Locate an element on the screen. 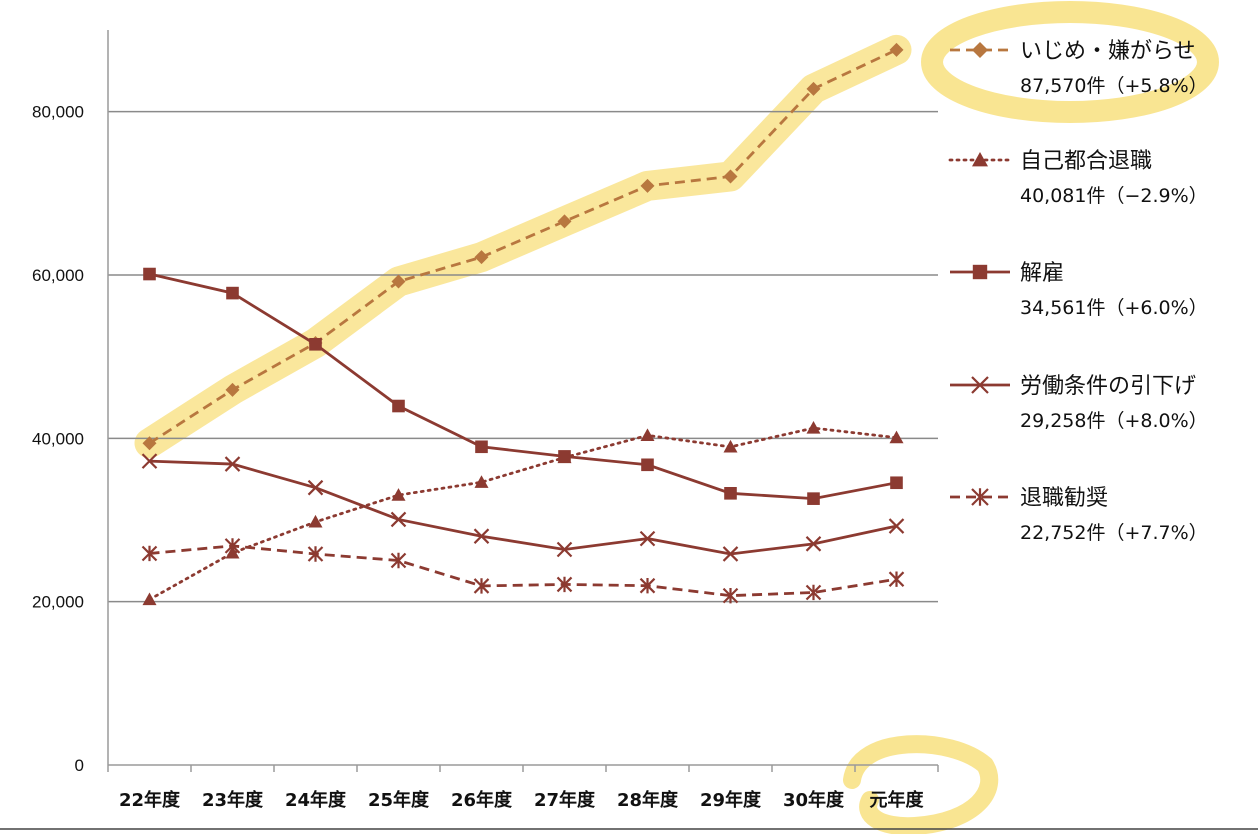 This screenshot has height=834, width=1258. legend-label: 労働条件の引下げ is located at coordinates (1108, 386).